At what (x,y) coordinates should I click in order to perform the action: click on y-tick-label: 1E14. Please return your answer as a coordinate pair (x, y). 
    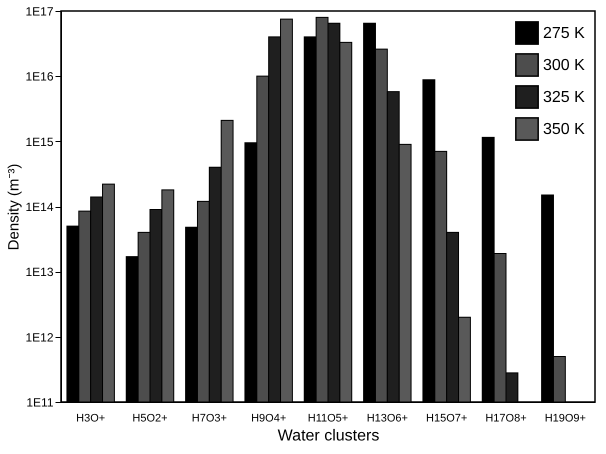
    Looking at the image, I should click on (39, 207).